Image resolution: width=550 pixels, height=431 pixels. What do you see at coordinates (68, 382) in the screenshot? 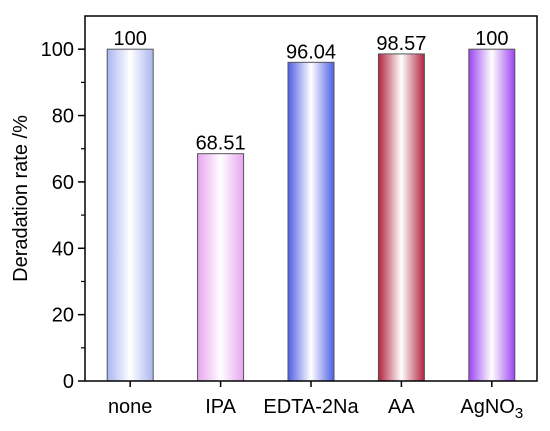
I see `y-tick-label: 0` at bounding box center [68, 382].